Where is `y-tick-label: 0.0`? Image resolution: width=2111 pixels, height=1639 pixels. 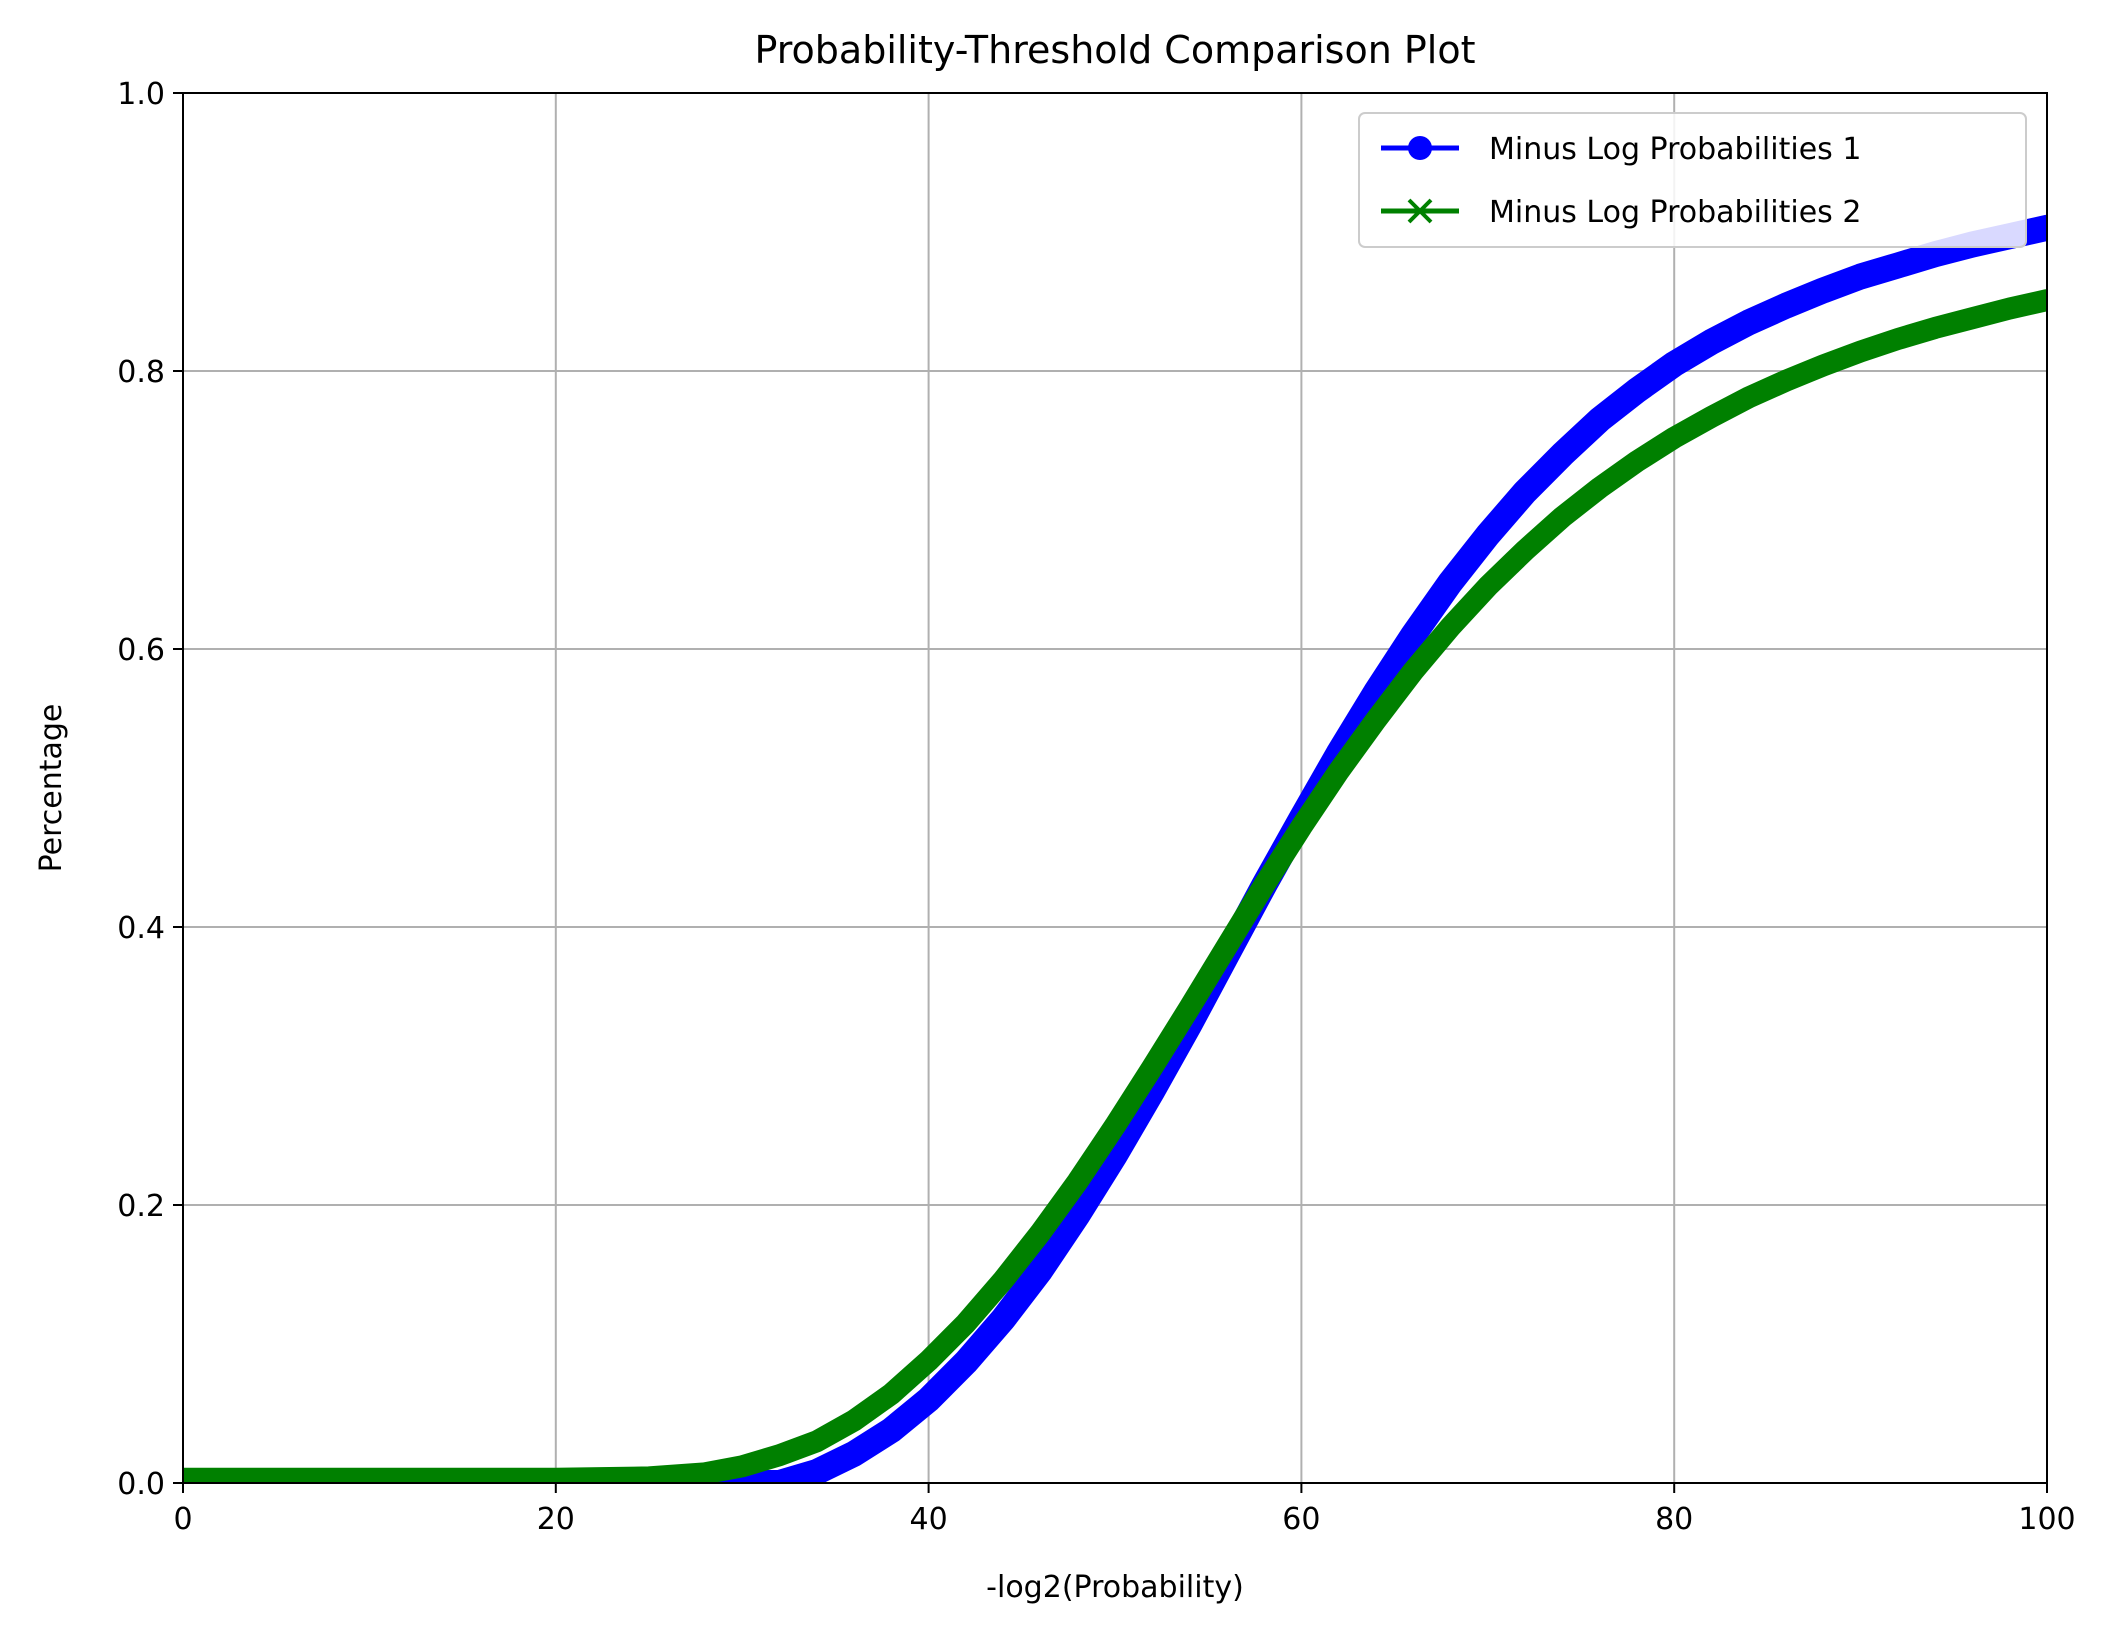 y-tick-label: 0.0 is located at coordinates (141, 1484).